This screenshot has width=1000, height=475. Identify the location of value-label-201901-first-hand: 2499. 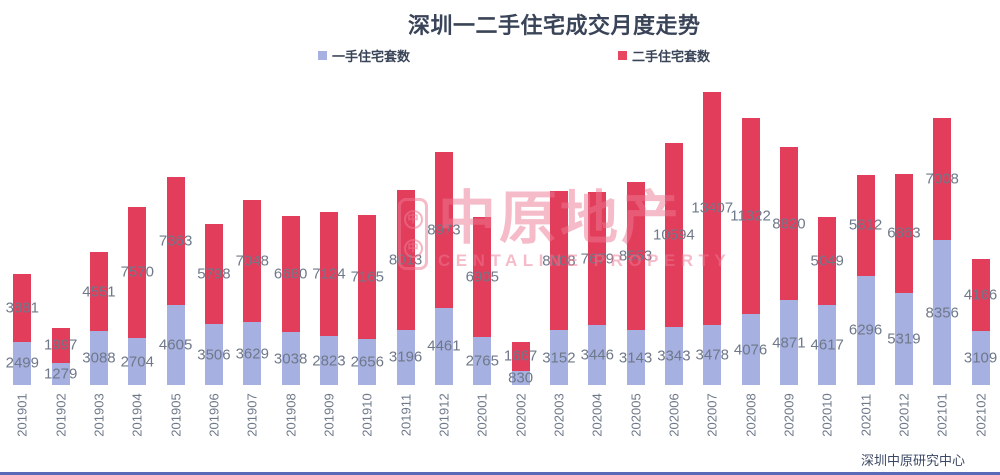
(22, 363).